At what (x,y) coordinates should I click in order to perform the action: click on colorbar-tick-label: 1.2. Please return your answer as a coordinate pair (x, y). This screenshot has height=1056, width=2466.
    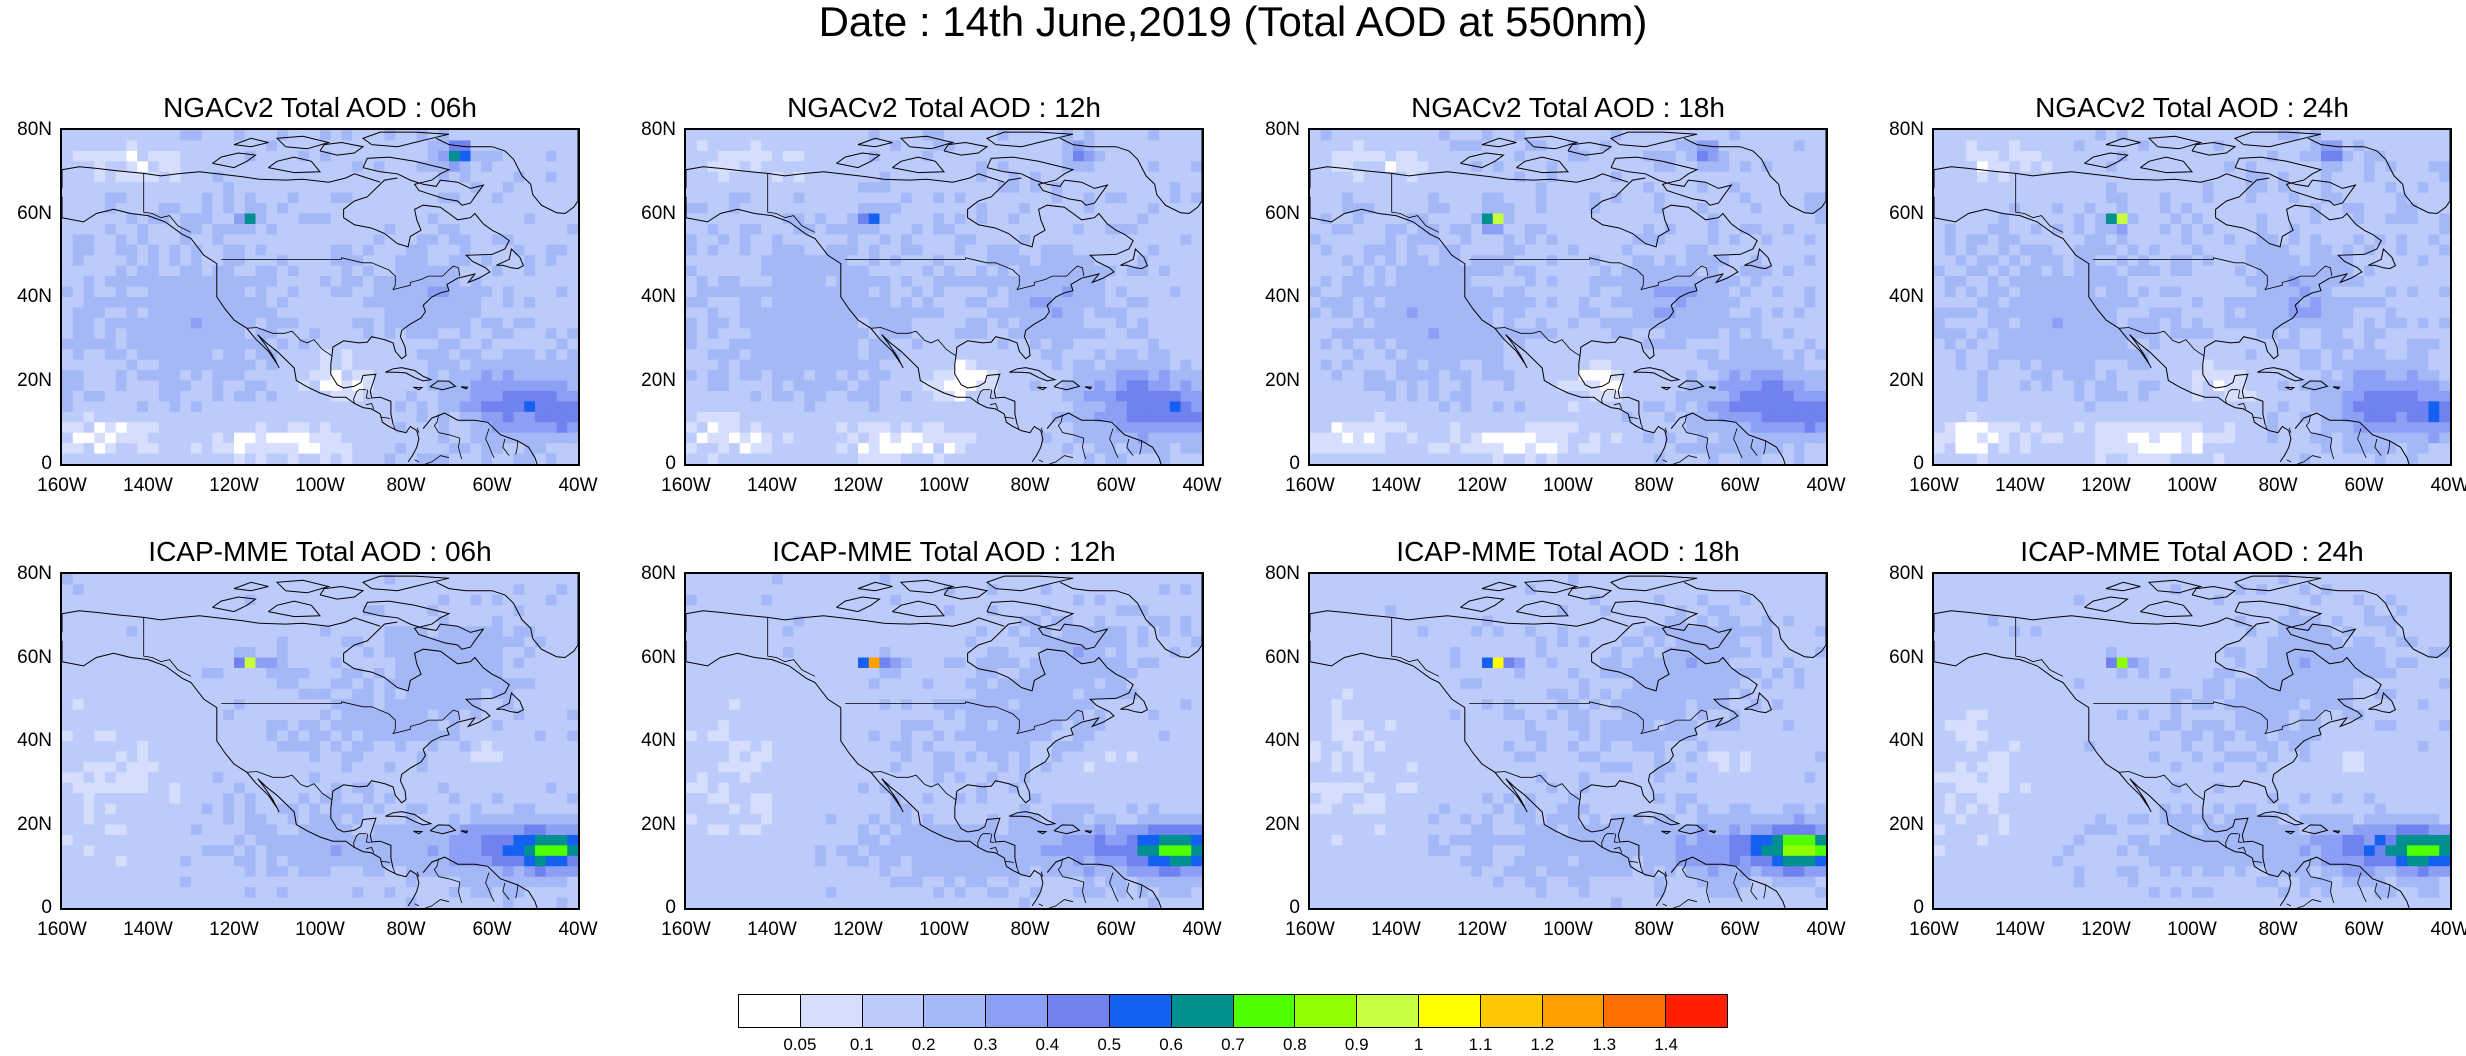
    Looking at the image, I should click on (1542, 1044).